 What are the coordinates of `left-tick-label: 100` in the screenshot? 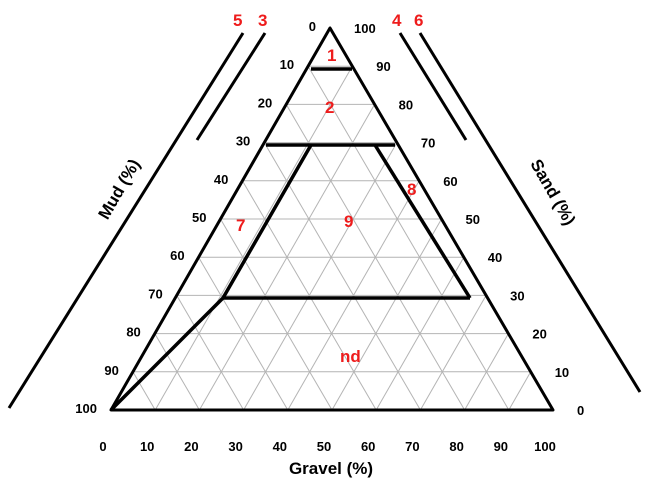 It's located at (86, 408).